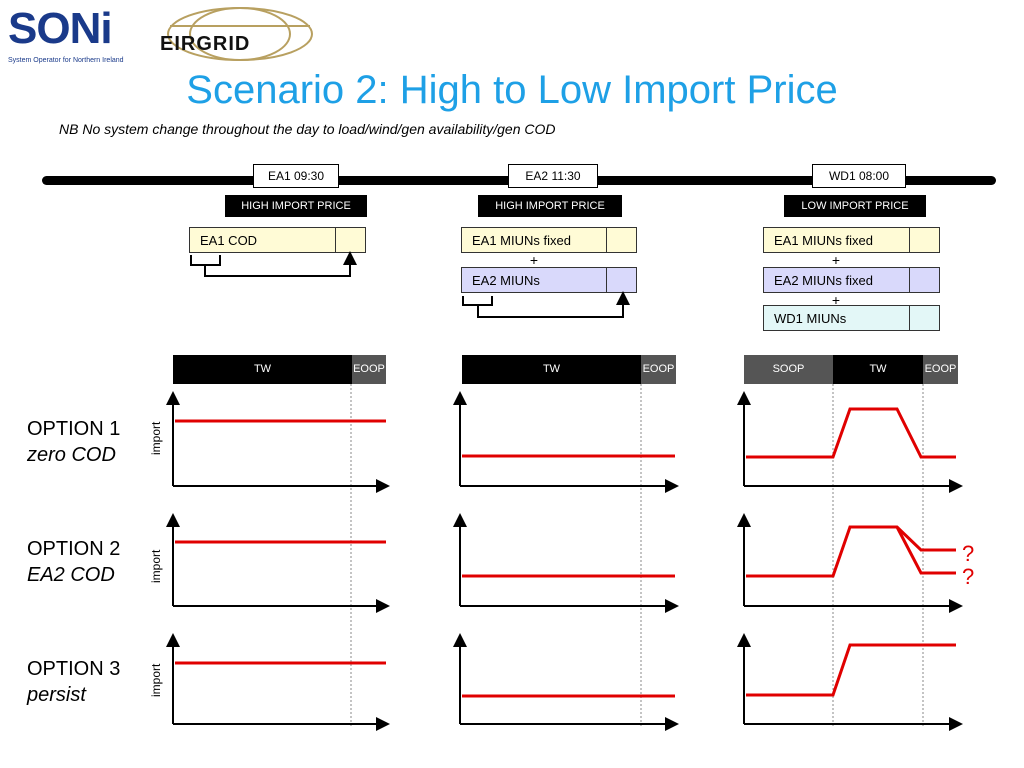  I want to click on stack-box-ea2-miuns: EA2 MIUNs, so click(549, 280).